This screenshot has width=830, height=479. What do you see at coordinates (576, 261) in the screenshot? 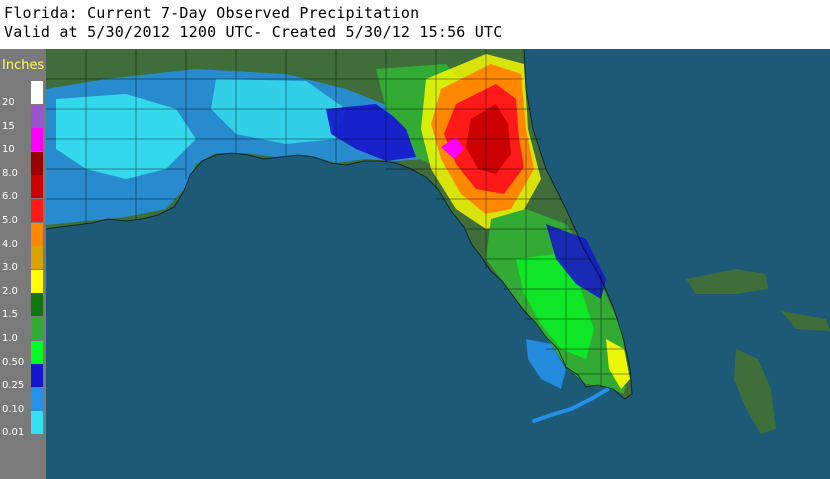
I see `precip-blue-peninsula` at bounding box center [576, 261].